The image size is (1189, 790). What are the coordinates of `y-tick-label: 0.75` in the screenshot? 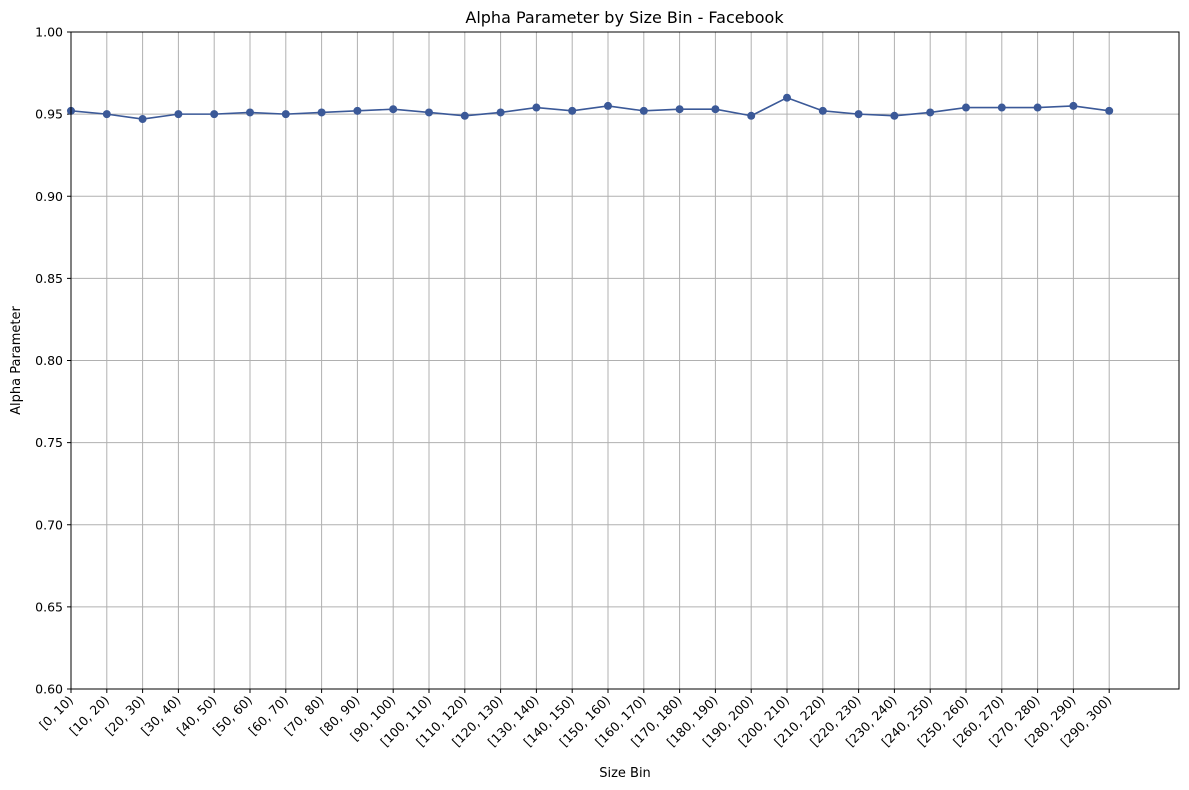 It's located at (49, 442).